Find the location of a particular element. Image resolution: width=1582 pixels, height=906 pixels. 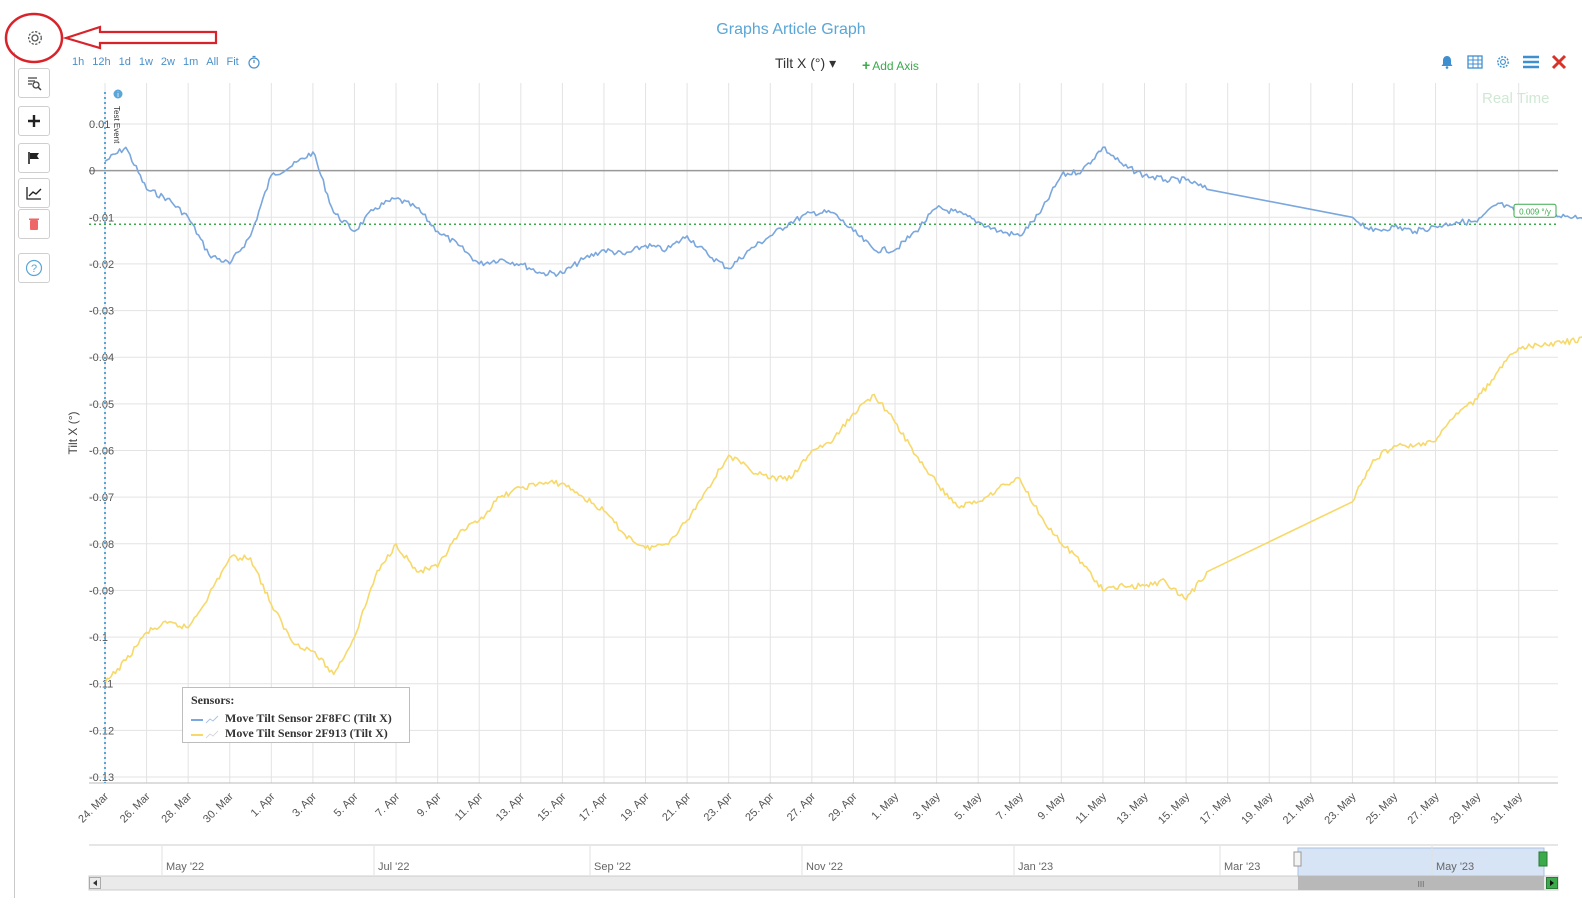

add-button is located at coordinates (34, 121).